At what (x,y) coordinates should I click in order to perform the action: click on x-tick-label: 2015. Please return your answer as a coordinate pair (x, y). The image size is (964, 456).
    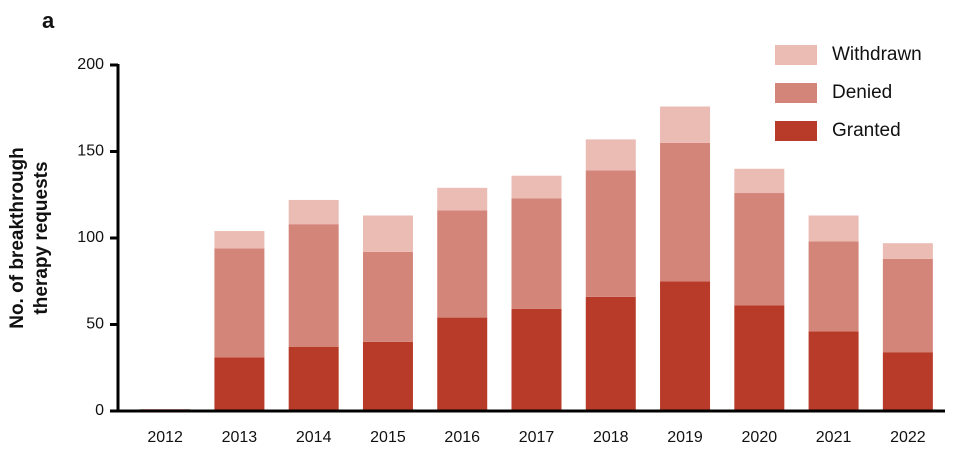
    Looking at the image, I should click on (388, 437).